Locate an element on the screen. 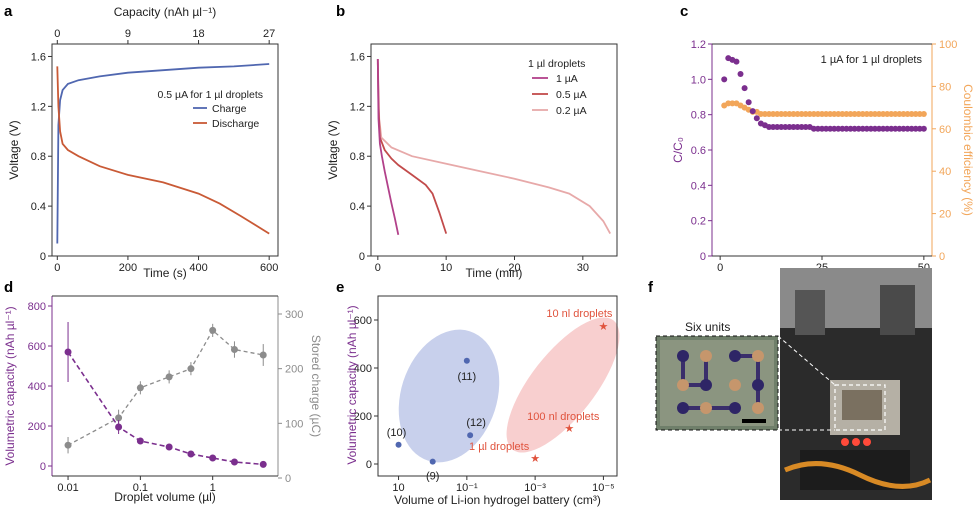 This screenshot has height=513, width=976. panel-label: a is located at coordinates (8, 11).